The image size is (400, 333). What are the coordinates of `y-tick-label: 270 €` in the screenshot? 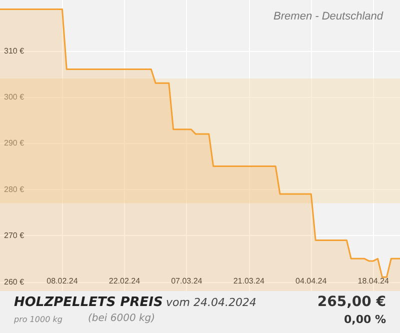 It's located at (14, 235).